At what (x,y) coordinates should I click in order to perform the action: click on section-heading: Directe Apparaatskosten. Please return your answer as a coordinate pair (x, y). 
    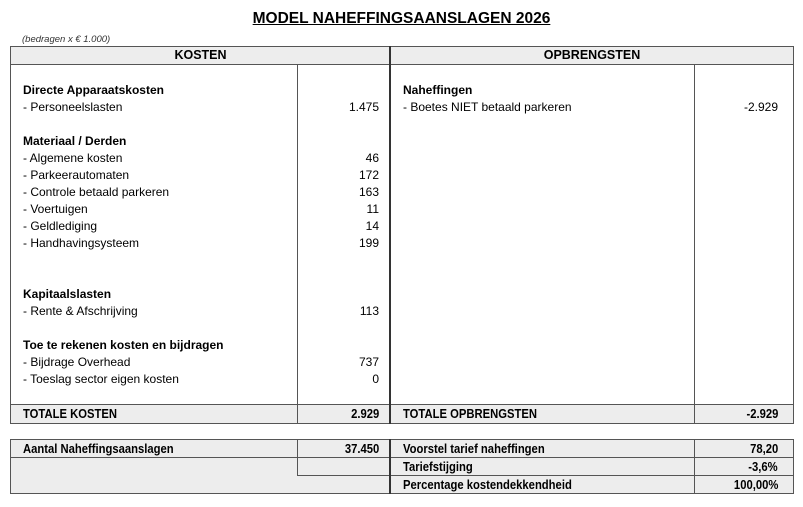
    Looking at the image, I should click on (93, 90).